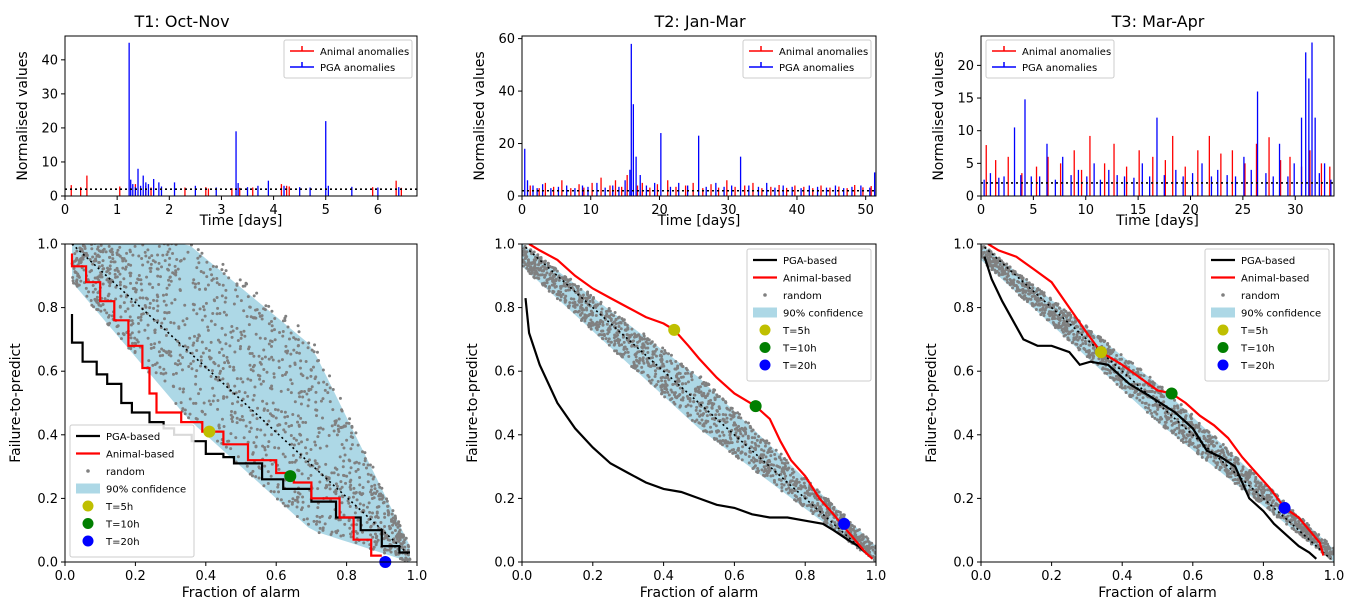 This screenshot has width=1358, height=607. What do you see at coordinates (699, 221) in the screenshot?
I see `x-axis-label: Time [days]` at bounding box center [699, 221].